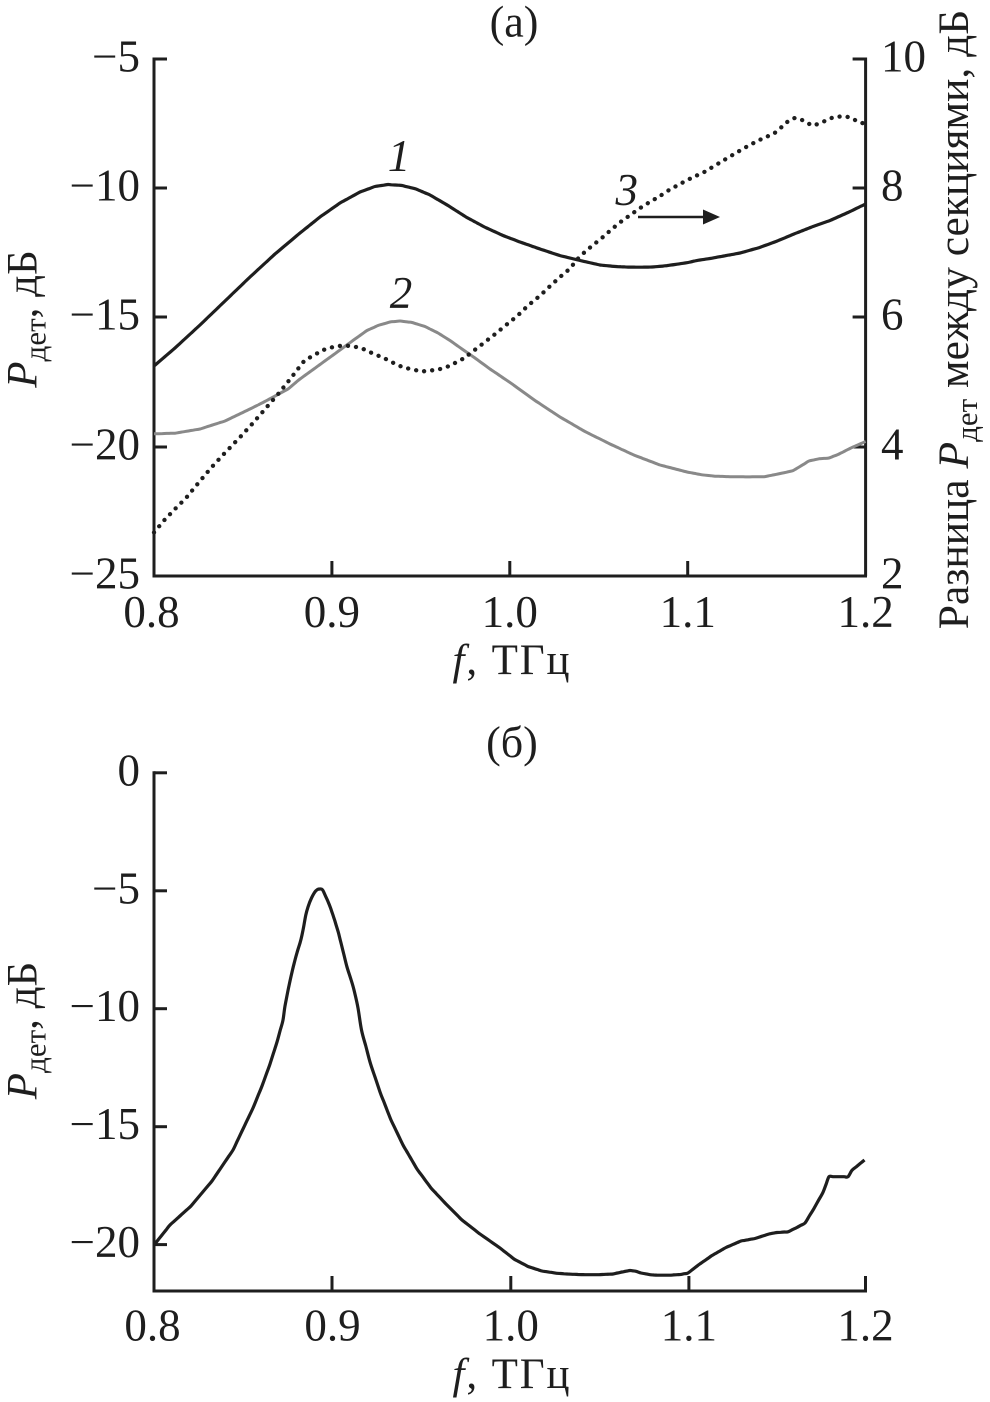  What do you see at coordinates (399, 156) in the screenshot?
I see `svg-text: 1` at bounding box center [399, 156].